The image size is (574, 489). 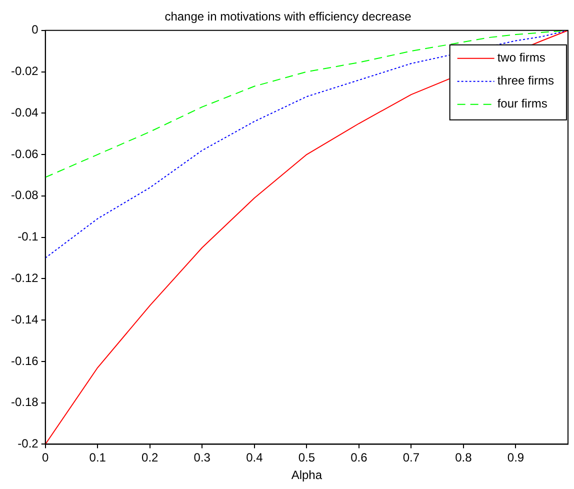 What do you see at coordinates (463, 457) in the screenshot?
I see `x-tick-label: 0.8` at bounding box center [463, 457].